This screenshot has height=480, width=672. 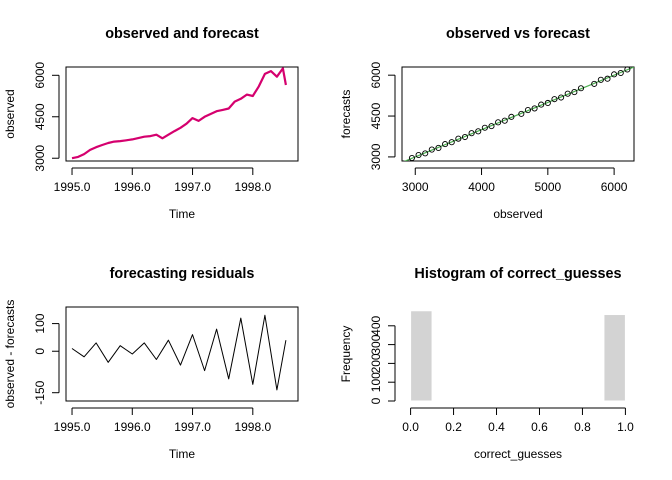 What do you see at coordinates (182, 34) in the screenshot?
I see `chart-title: observed and forecast` at bounding box center [182, 34].